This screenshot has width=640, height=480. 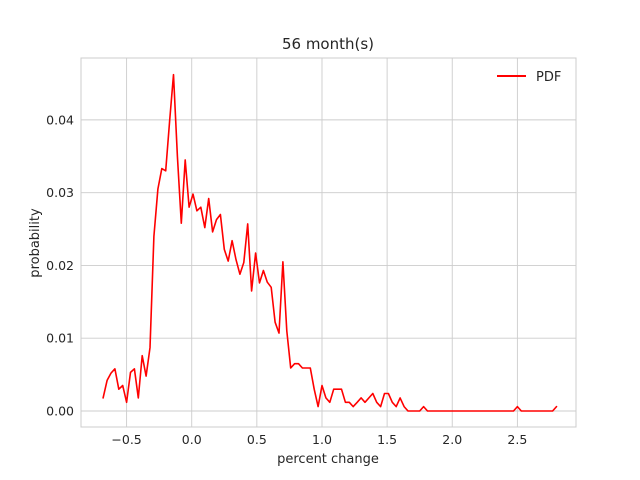 I want to click on x-tick-label: 1.5, so click(x=387, y=439).